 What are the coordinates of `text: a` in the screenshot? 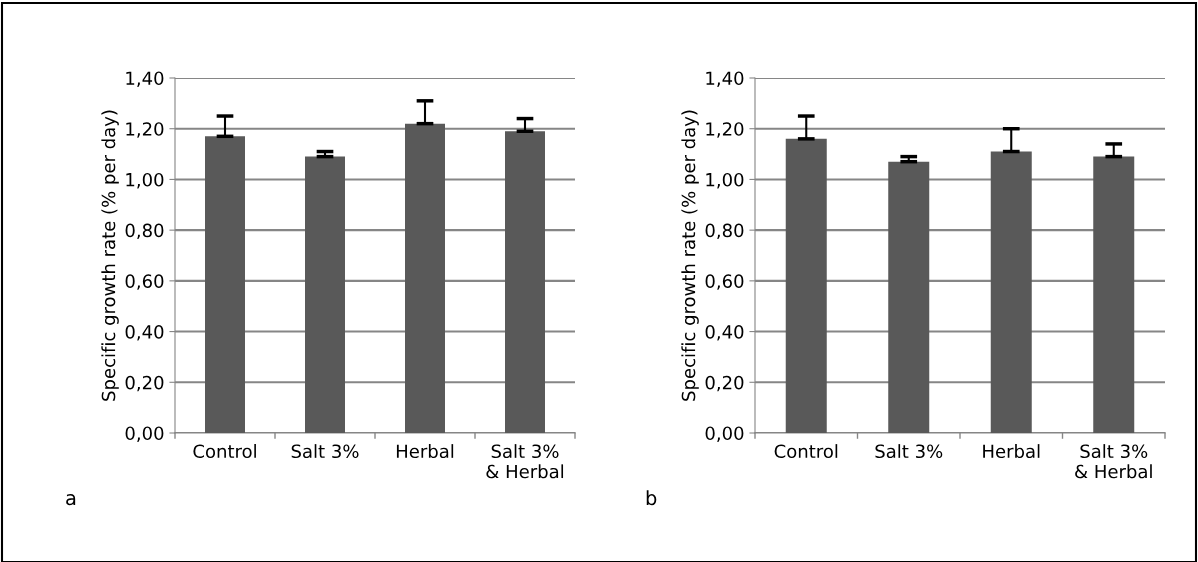 It's located at (71, 500).